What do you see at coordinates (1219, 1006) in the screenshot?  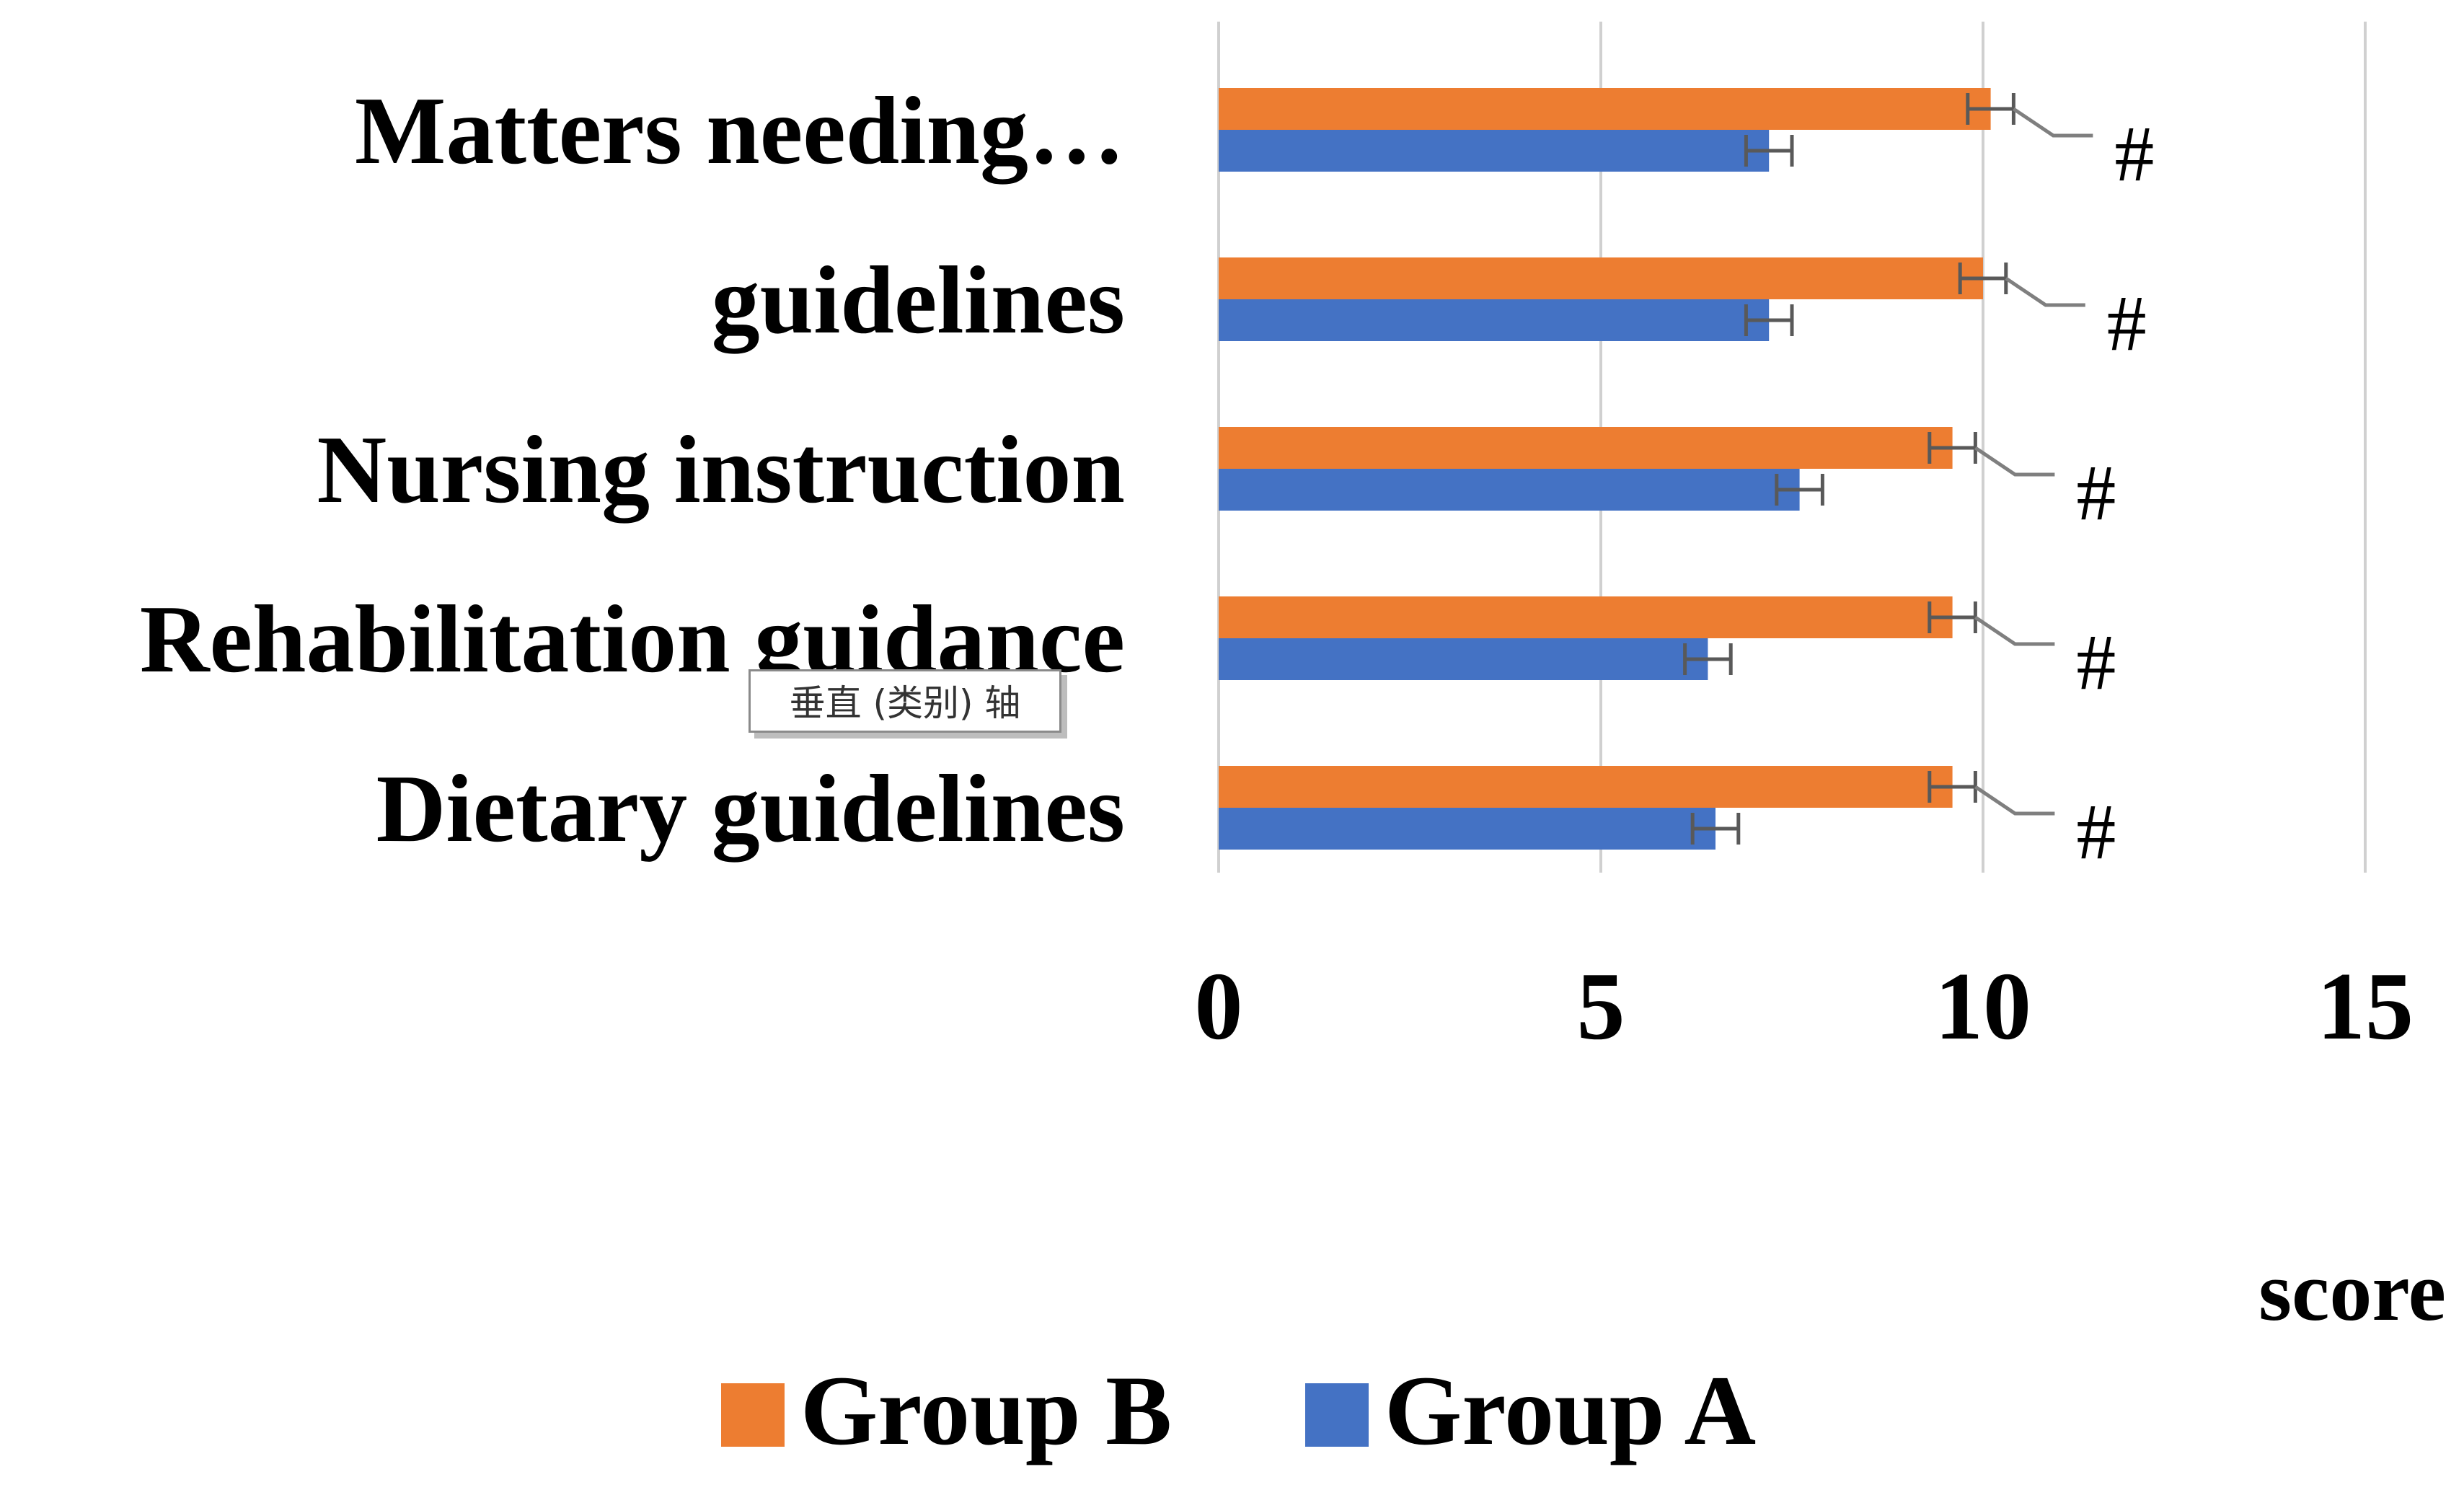 I see `x-tick-label: 0` at bounding box center [1219, 1006].